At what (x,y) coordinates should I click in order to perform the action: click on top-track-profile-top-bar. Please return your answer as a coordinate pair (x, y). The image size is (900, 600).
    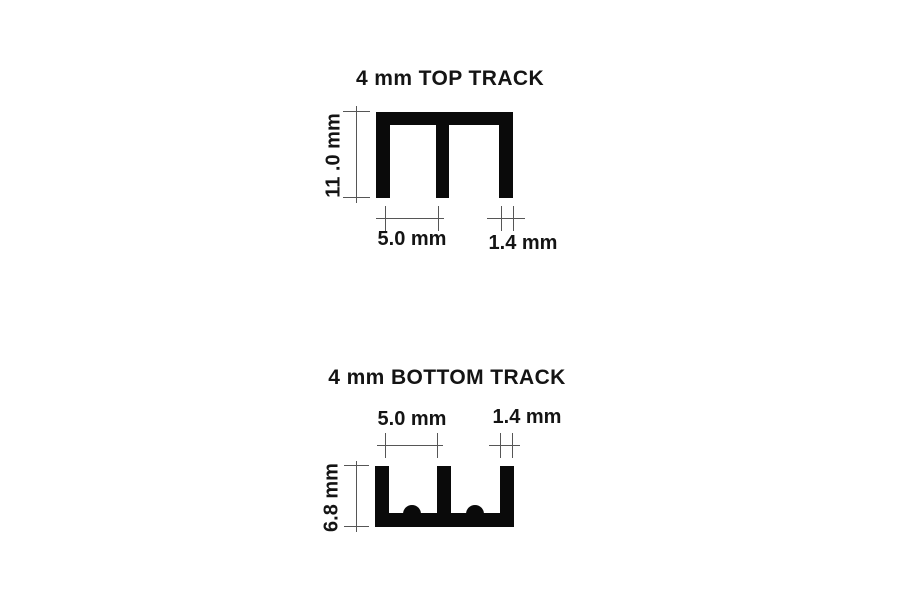
    Looking at the image, I should click on (444, 118).